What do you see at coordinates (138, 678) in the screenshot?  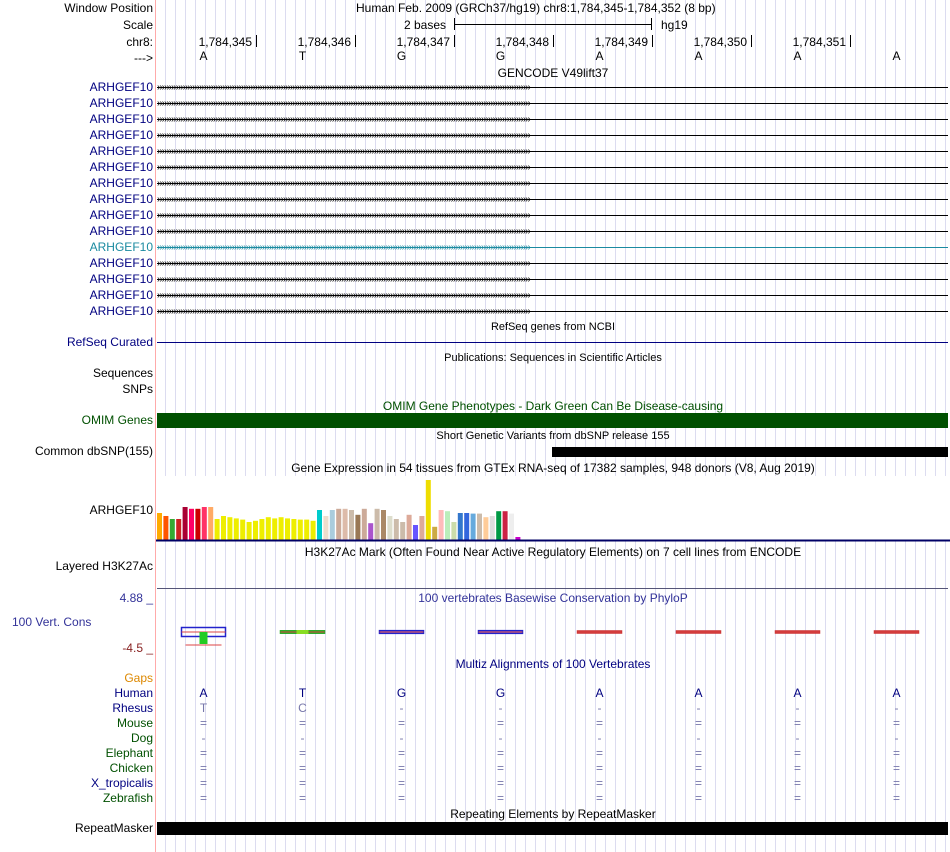 I see `multiz-gaps-label: Gaps` at bounding box center [138, 678].